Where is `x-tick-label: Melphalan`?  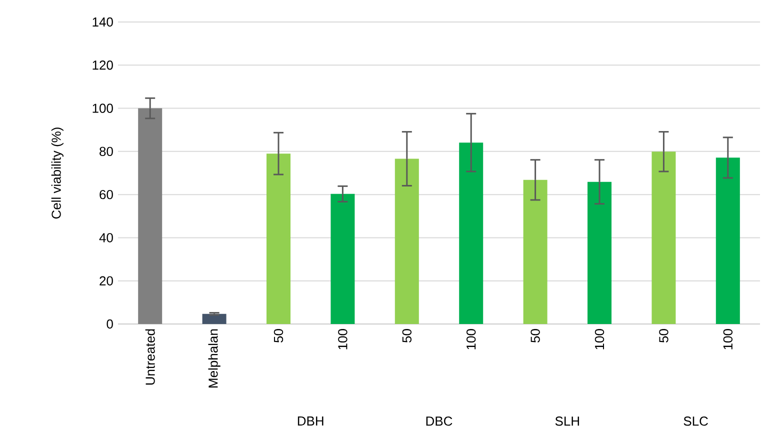
x-tick-label: Melphalan is located at coordinates (214, 358).